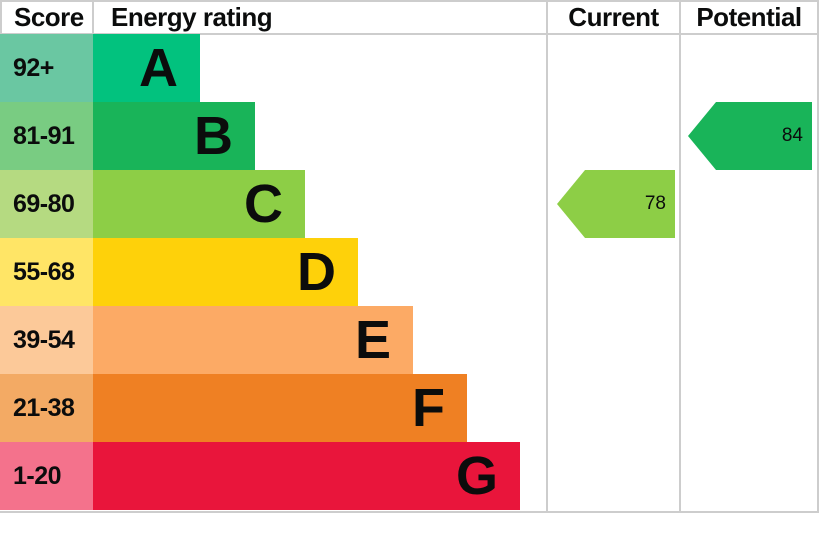 The image size is (820, 547). Describe the element at coordinates (680, 256) in the screenshot. I see `divider-current-potential` at that location.